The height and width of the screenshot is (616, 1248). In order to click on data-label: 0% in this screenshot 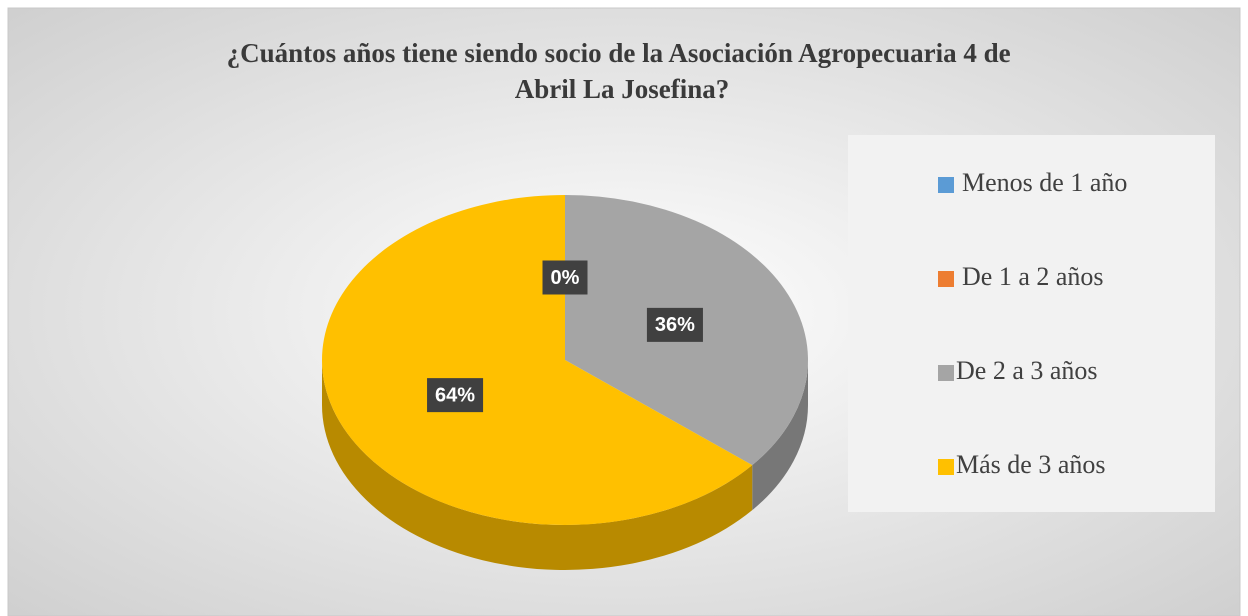, I will do `click(565, 277)`.